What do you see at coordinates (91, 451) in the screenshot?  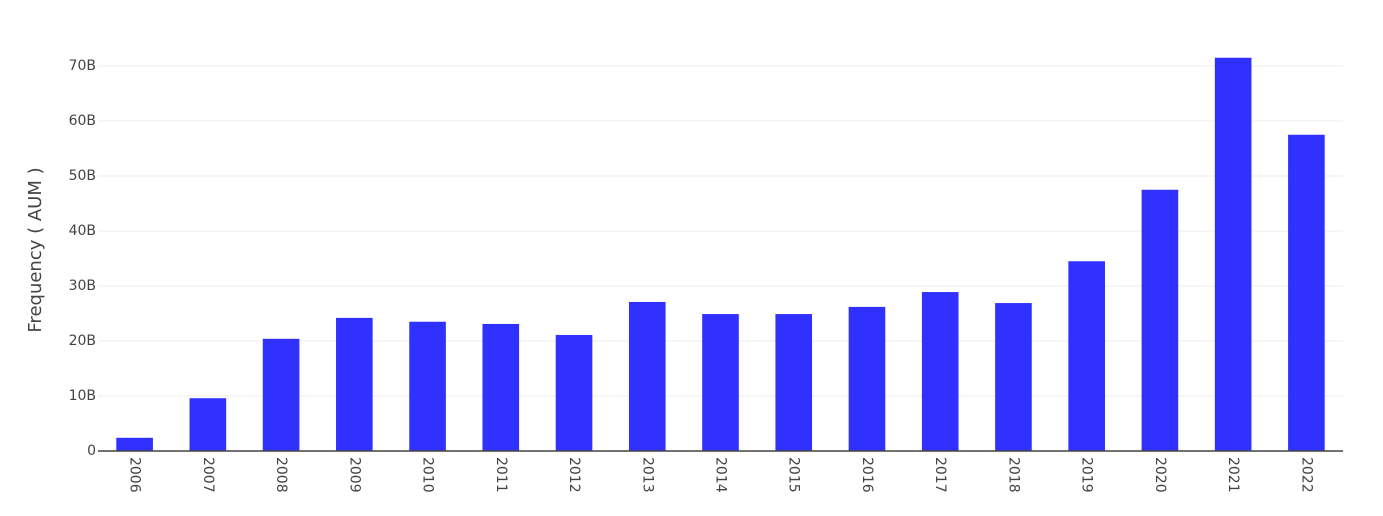 I see `y-tick-label: 0` at bounding box center [91, 451].